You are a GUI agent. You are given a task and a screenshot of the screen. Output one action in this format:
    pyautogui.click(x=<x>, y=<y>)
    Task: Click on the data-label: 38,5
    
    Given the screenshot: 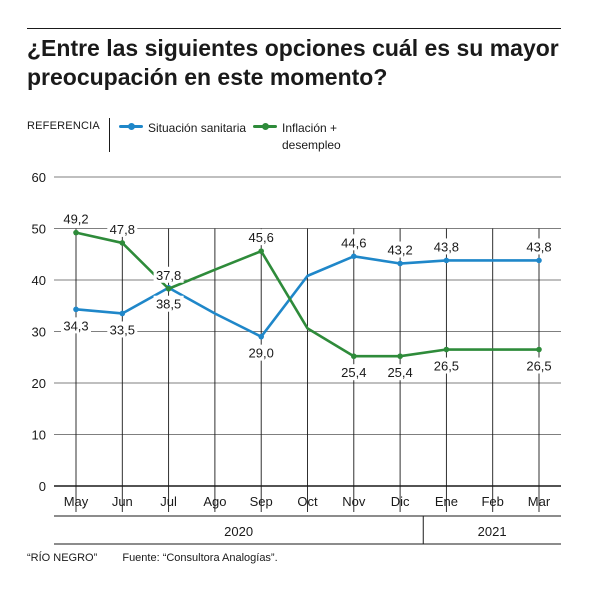 What is the action you would take?
    pyautogui.click(x=168, y=304)
    